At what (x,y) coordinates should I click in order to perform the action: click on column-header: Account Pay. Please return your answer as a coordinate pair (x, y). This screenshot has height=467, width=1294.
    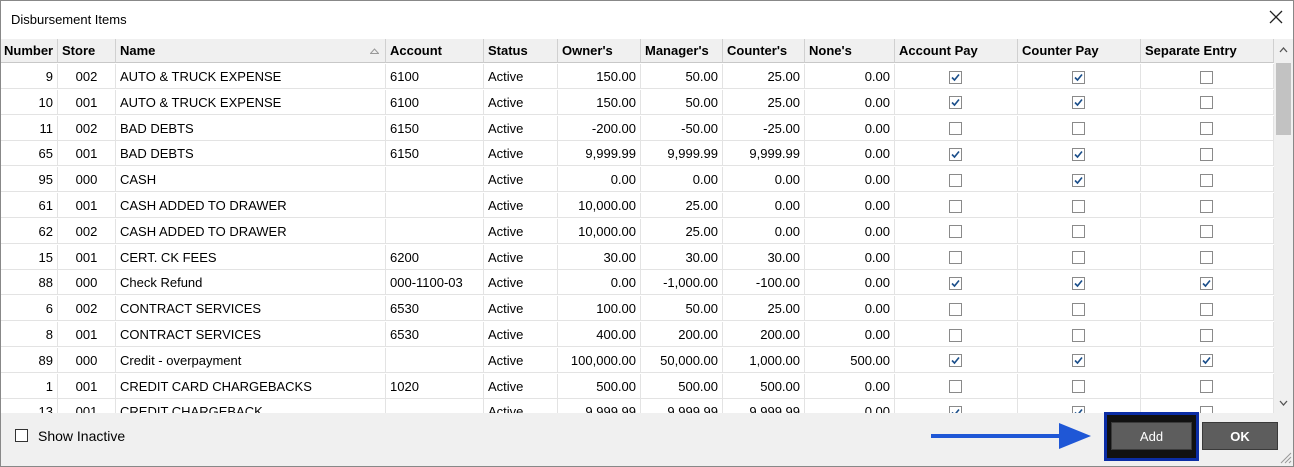
    Looking at the image, I should click on (956, 51).